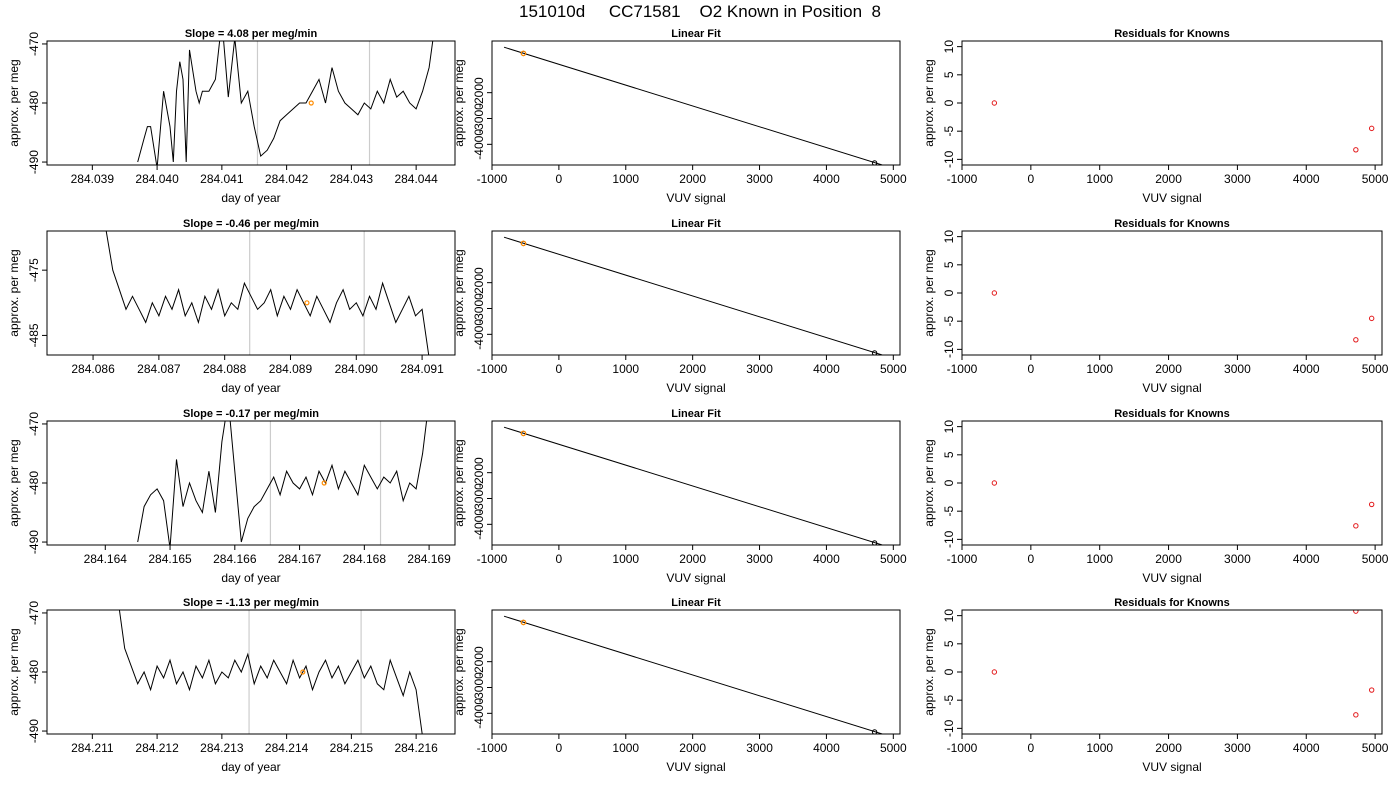 The width and height of the screenshot is (1400, 800). Describe the element at coordinates (251, 34) in the screenshot. I see `panel-title: Slope = 4.08 per meg/min` at that location.